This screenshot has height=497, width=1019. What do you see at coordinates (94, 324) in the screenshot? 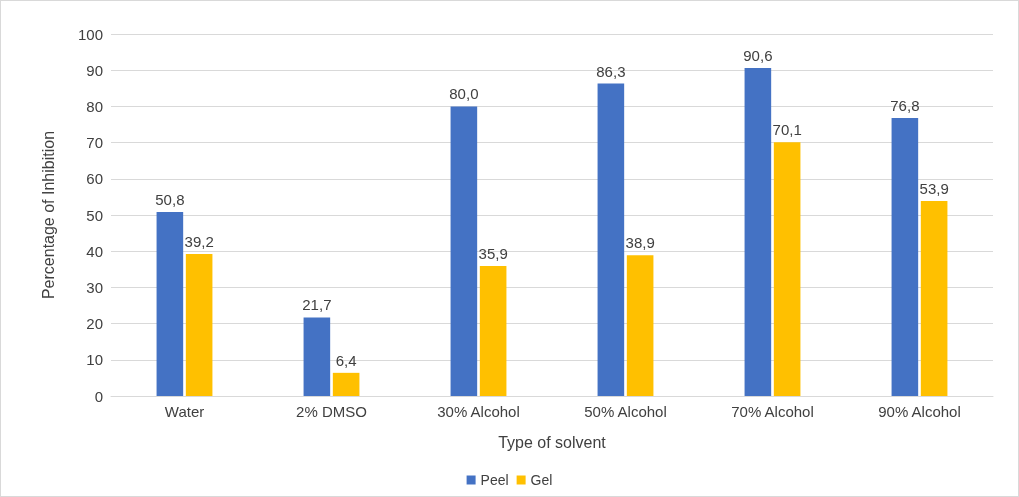
I see `y-tick-label: 20` at bounding box center [94, 324].